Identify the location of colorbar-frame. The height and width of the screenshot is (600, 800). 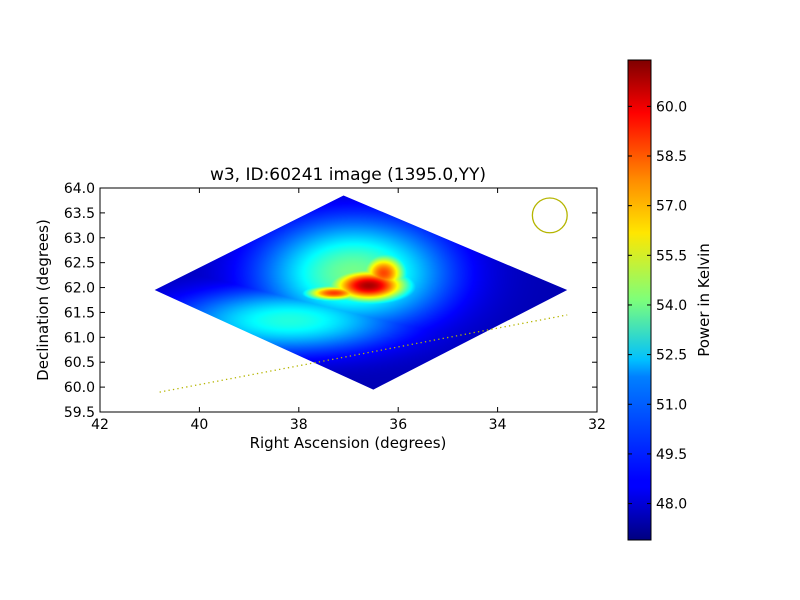
(639, 300).